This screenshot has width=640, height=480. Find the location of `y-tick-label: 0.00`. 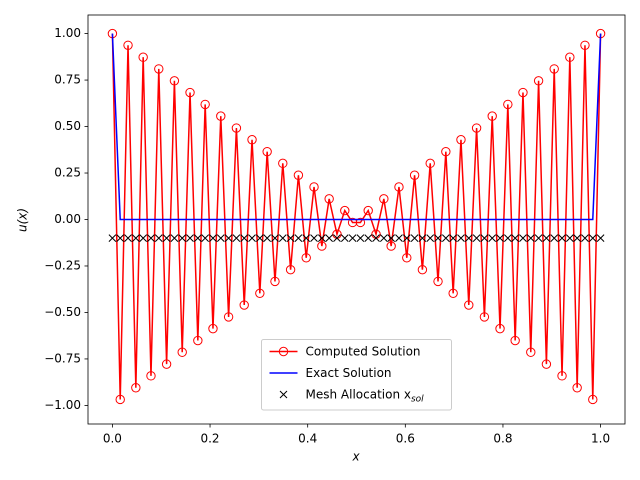

y-tick-label: 0.00 is located at coordinates (67, 219).